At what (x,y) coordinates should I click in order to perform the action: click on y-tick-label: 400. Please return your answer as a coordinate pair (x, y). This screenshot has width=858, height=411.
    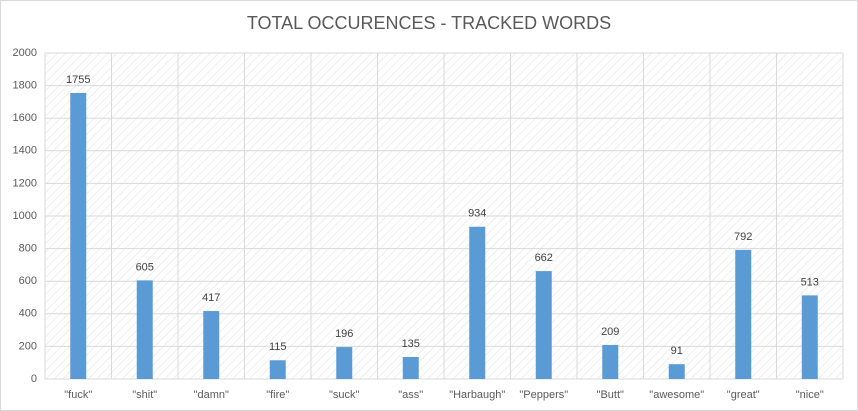
    Looking at the image, I should click on (28, 314).